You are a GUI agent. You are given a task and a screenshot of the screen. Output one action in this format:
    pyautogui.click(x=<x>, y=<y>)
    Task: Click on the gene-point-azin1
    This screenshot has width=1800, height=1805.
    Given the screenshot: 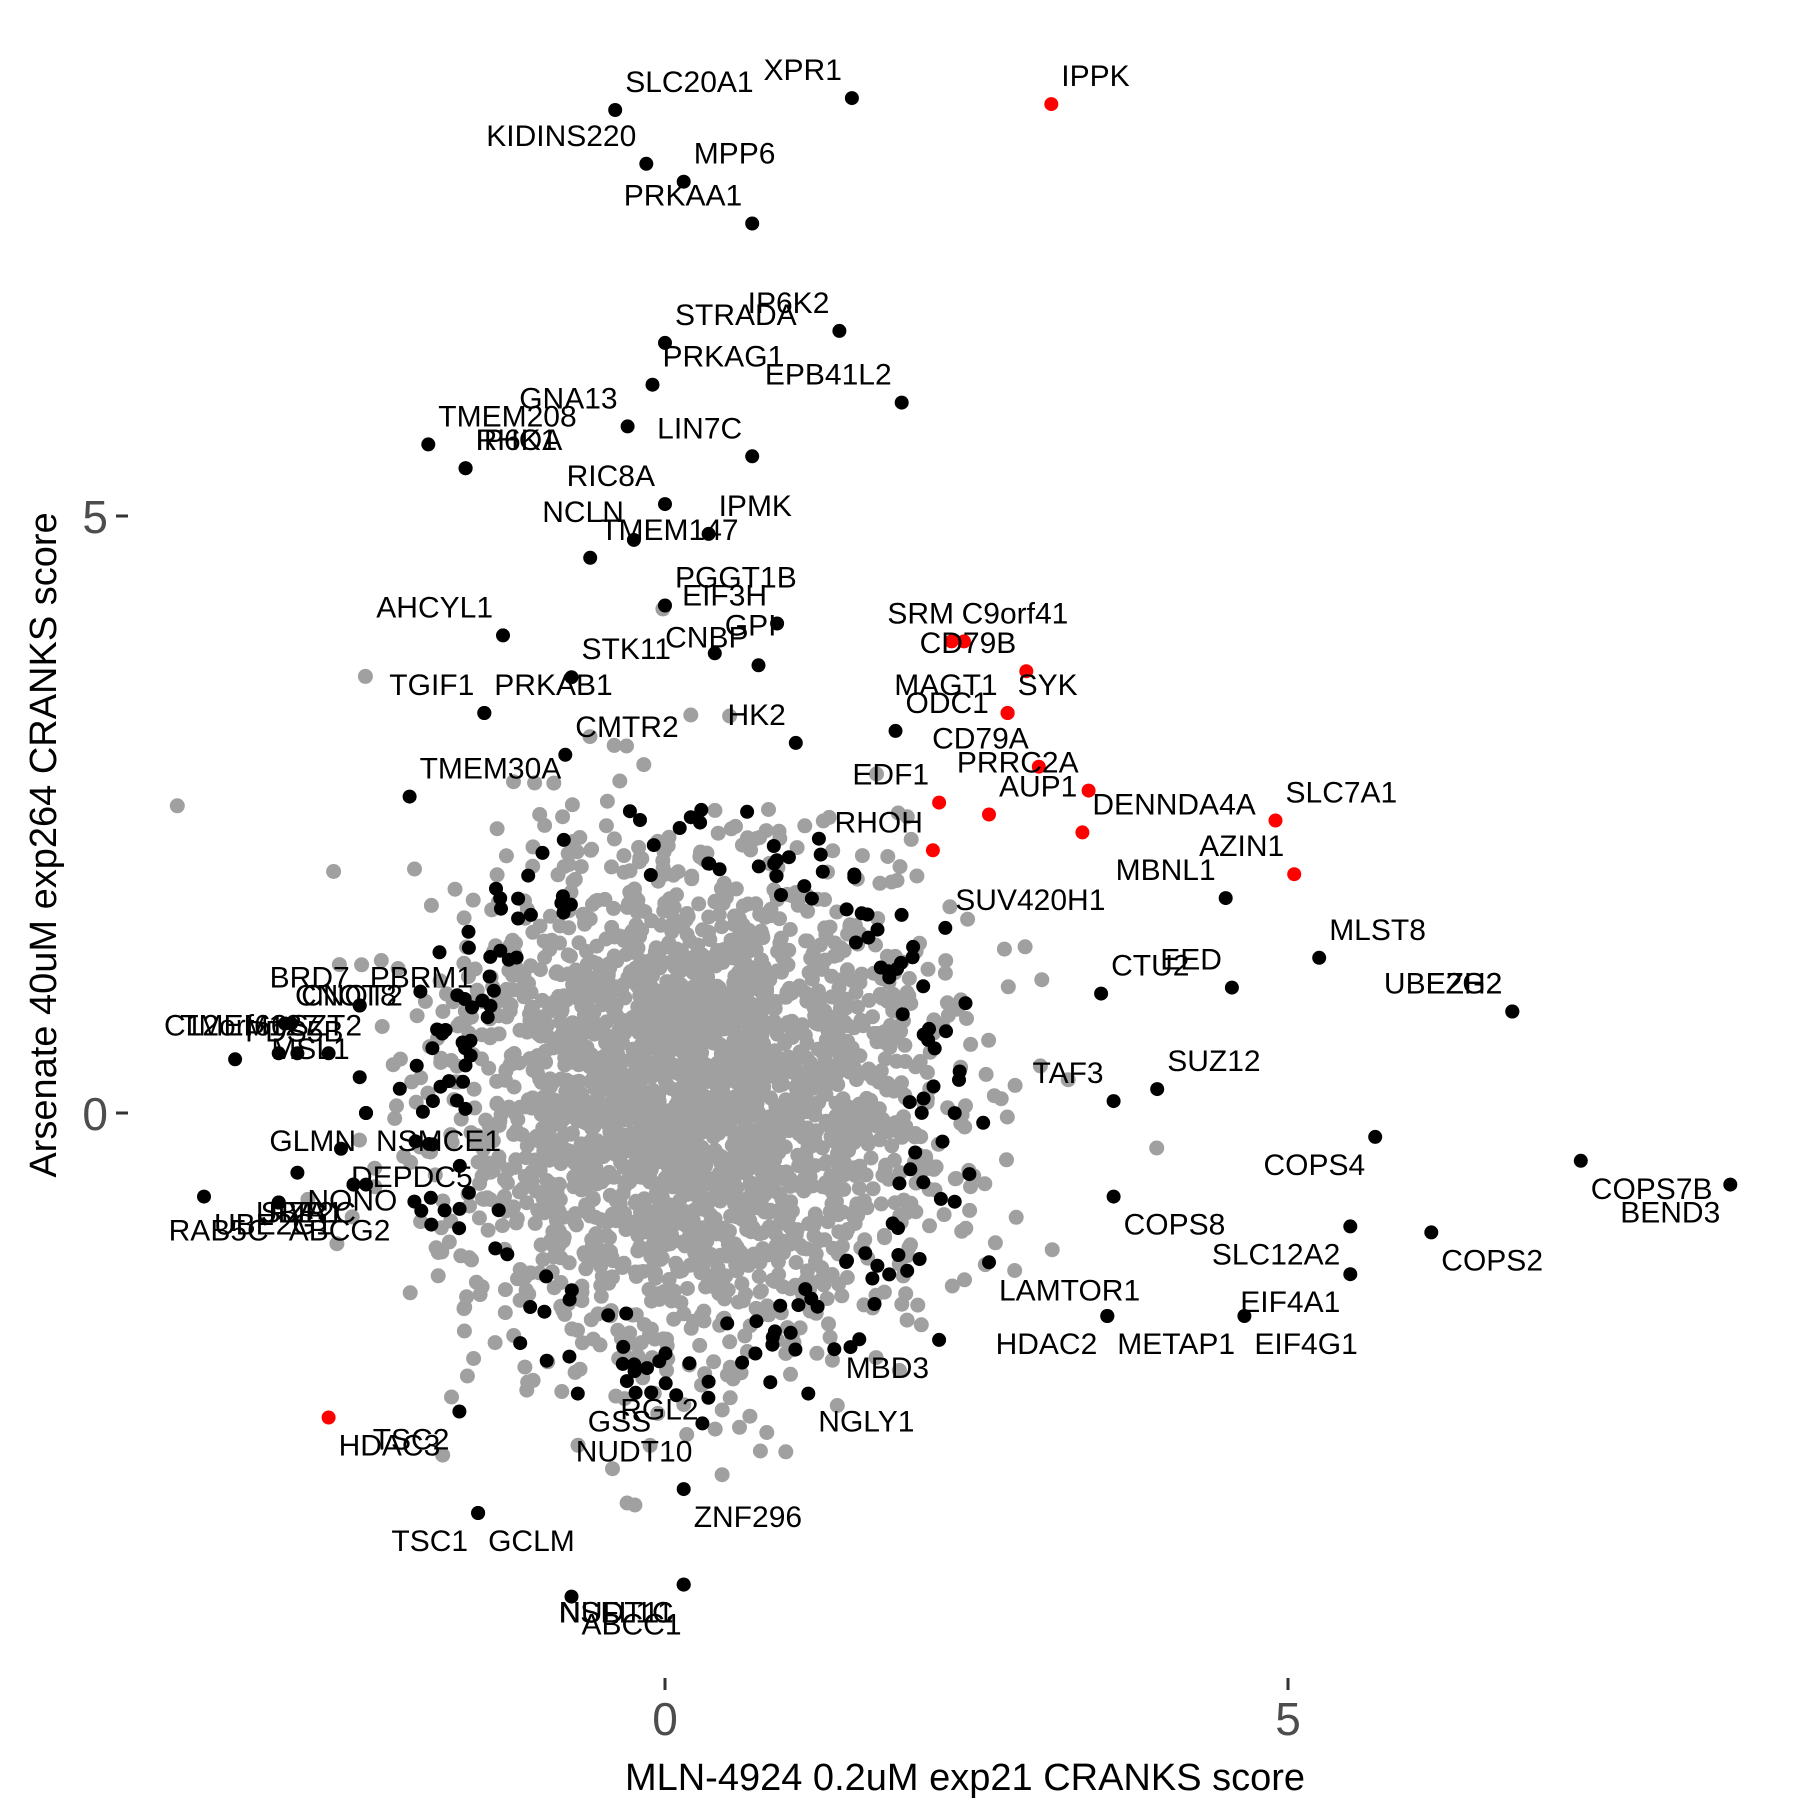 What is the action you would take?
    pyautogui.click(x=1294, y=874)
    